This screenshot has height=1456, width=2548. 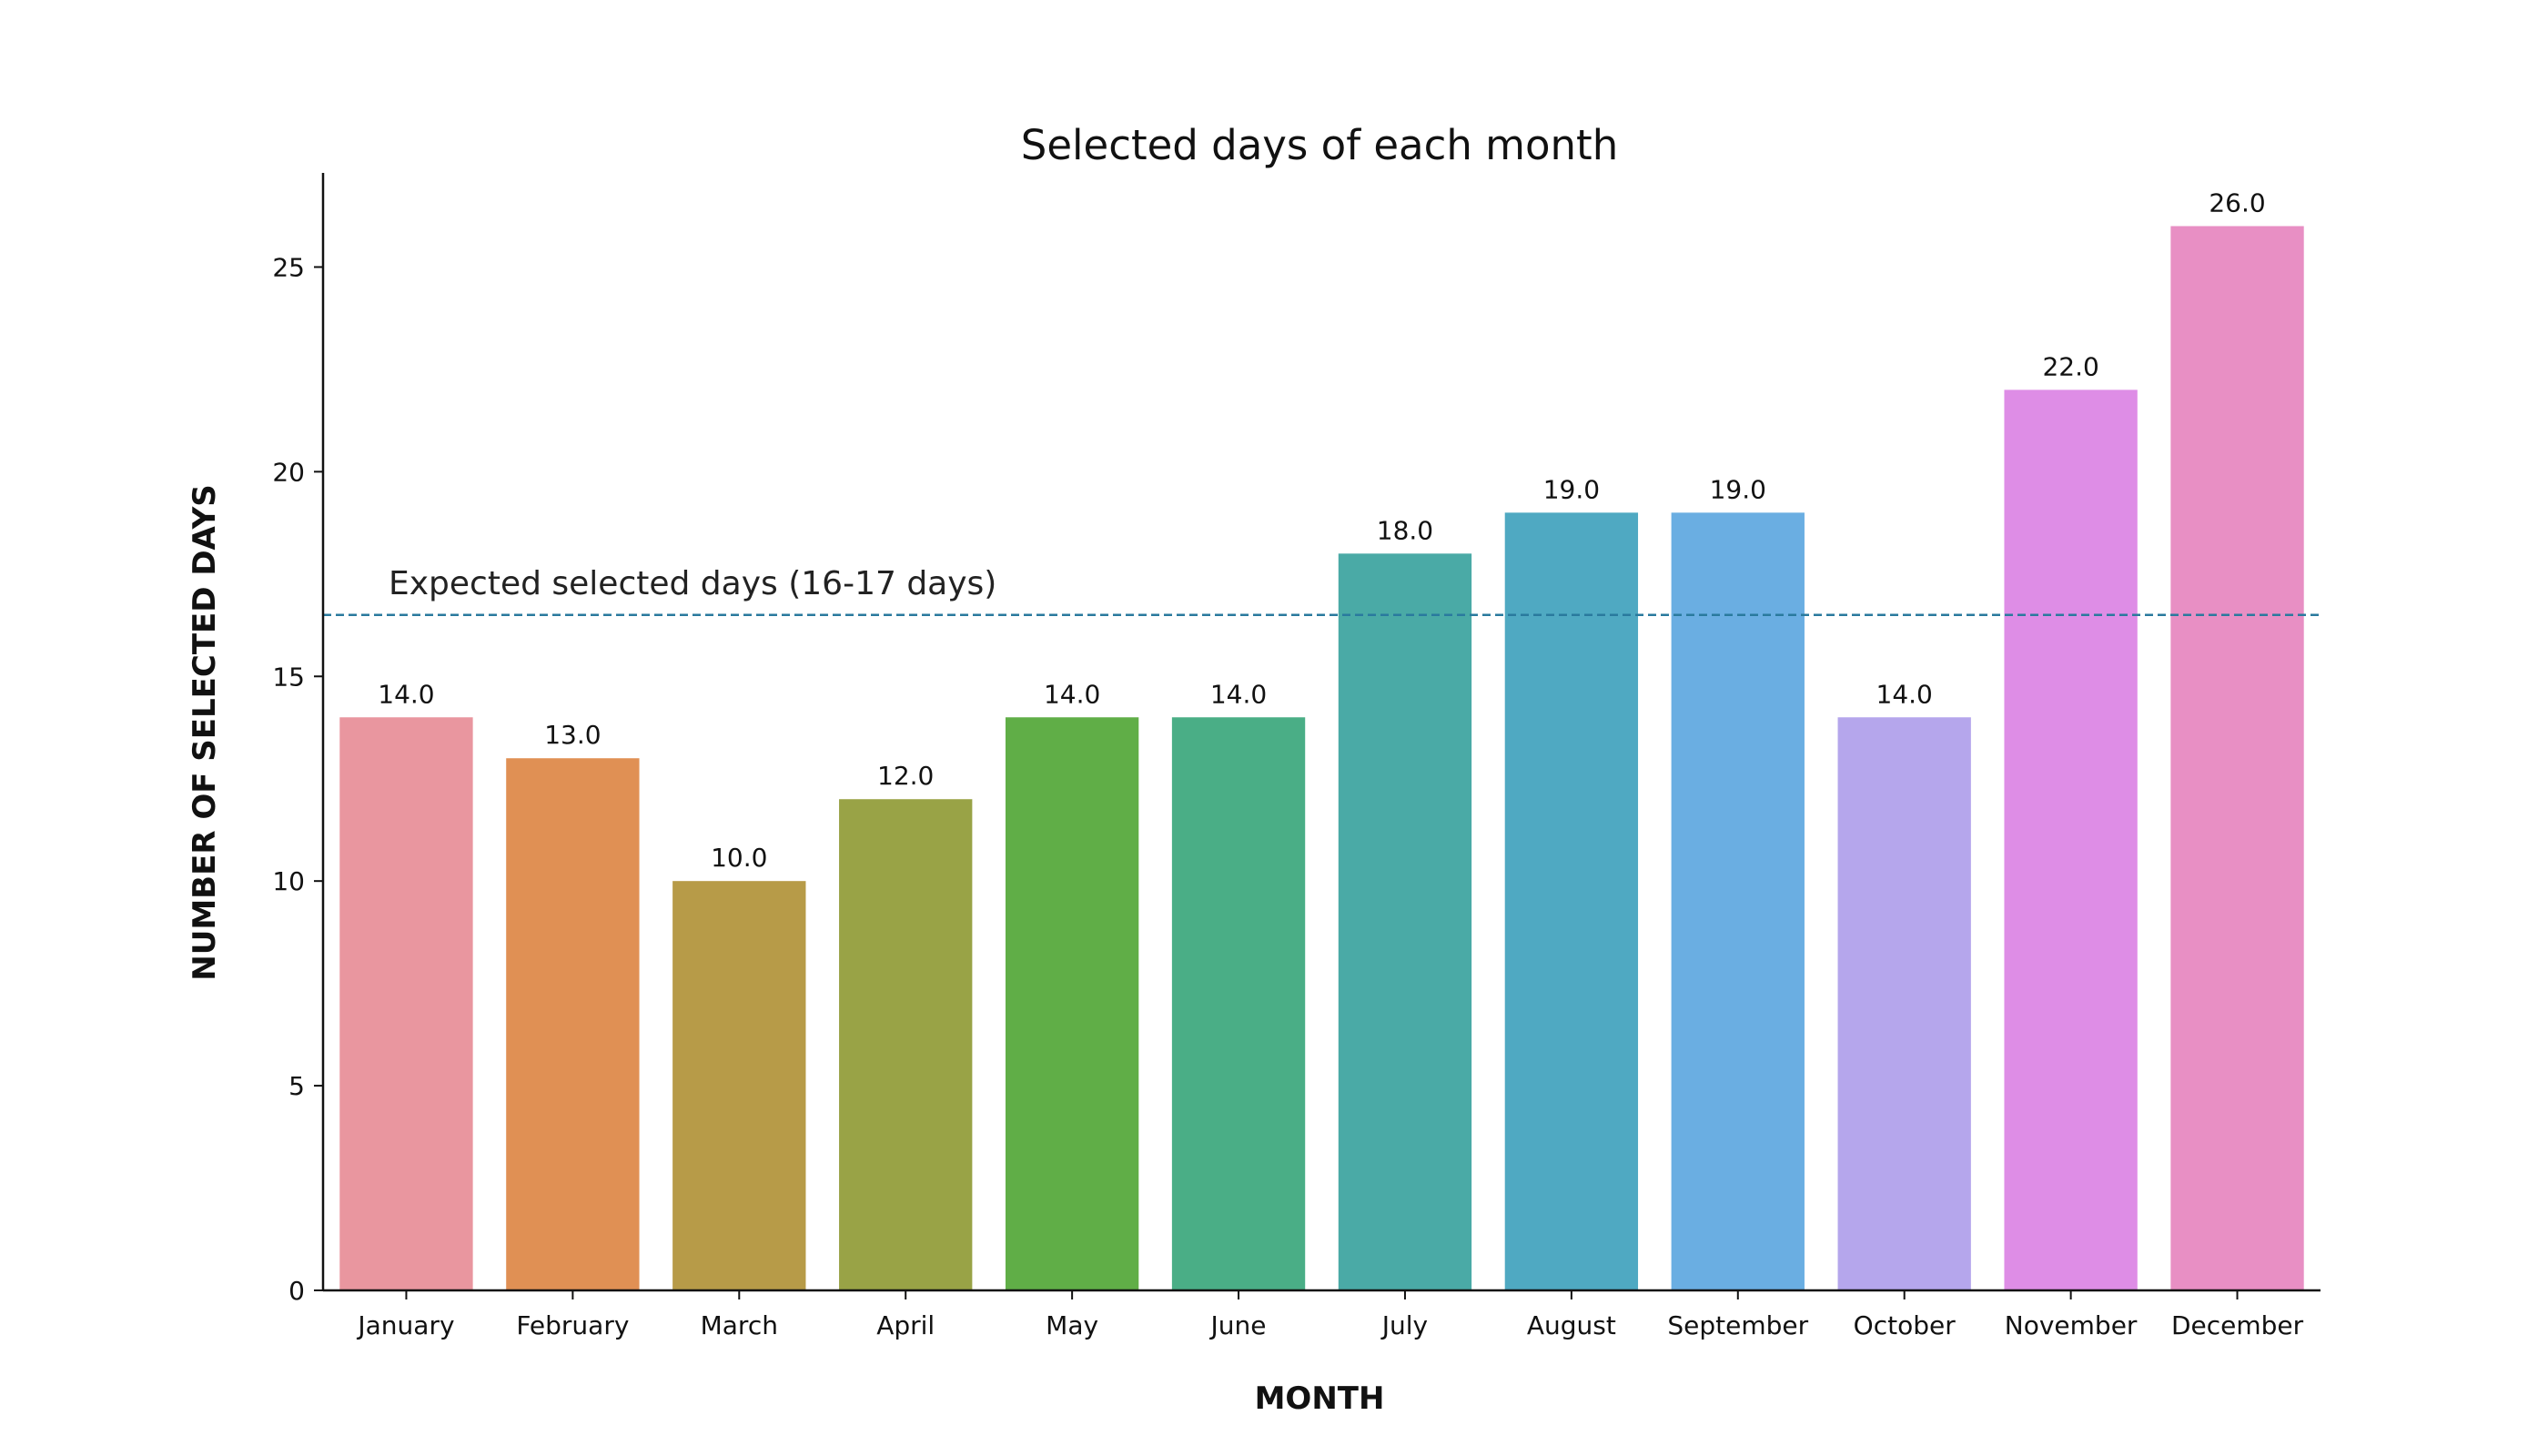 I want to click on bar-january, so click(x=406, y=1004).